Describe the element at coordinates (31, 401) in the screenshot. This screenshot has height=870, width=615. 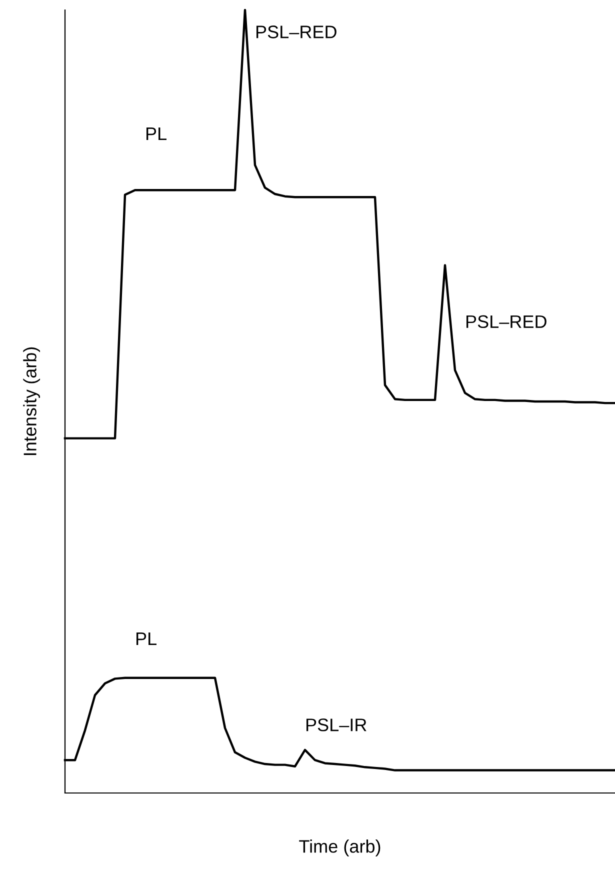
I see `y-axis-title: Intensity (arb)` at that location.